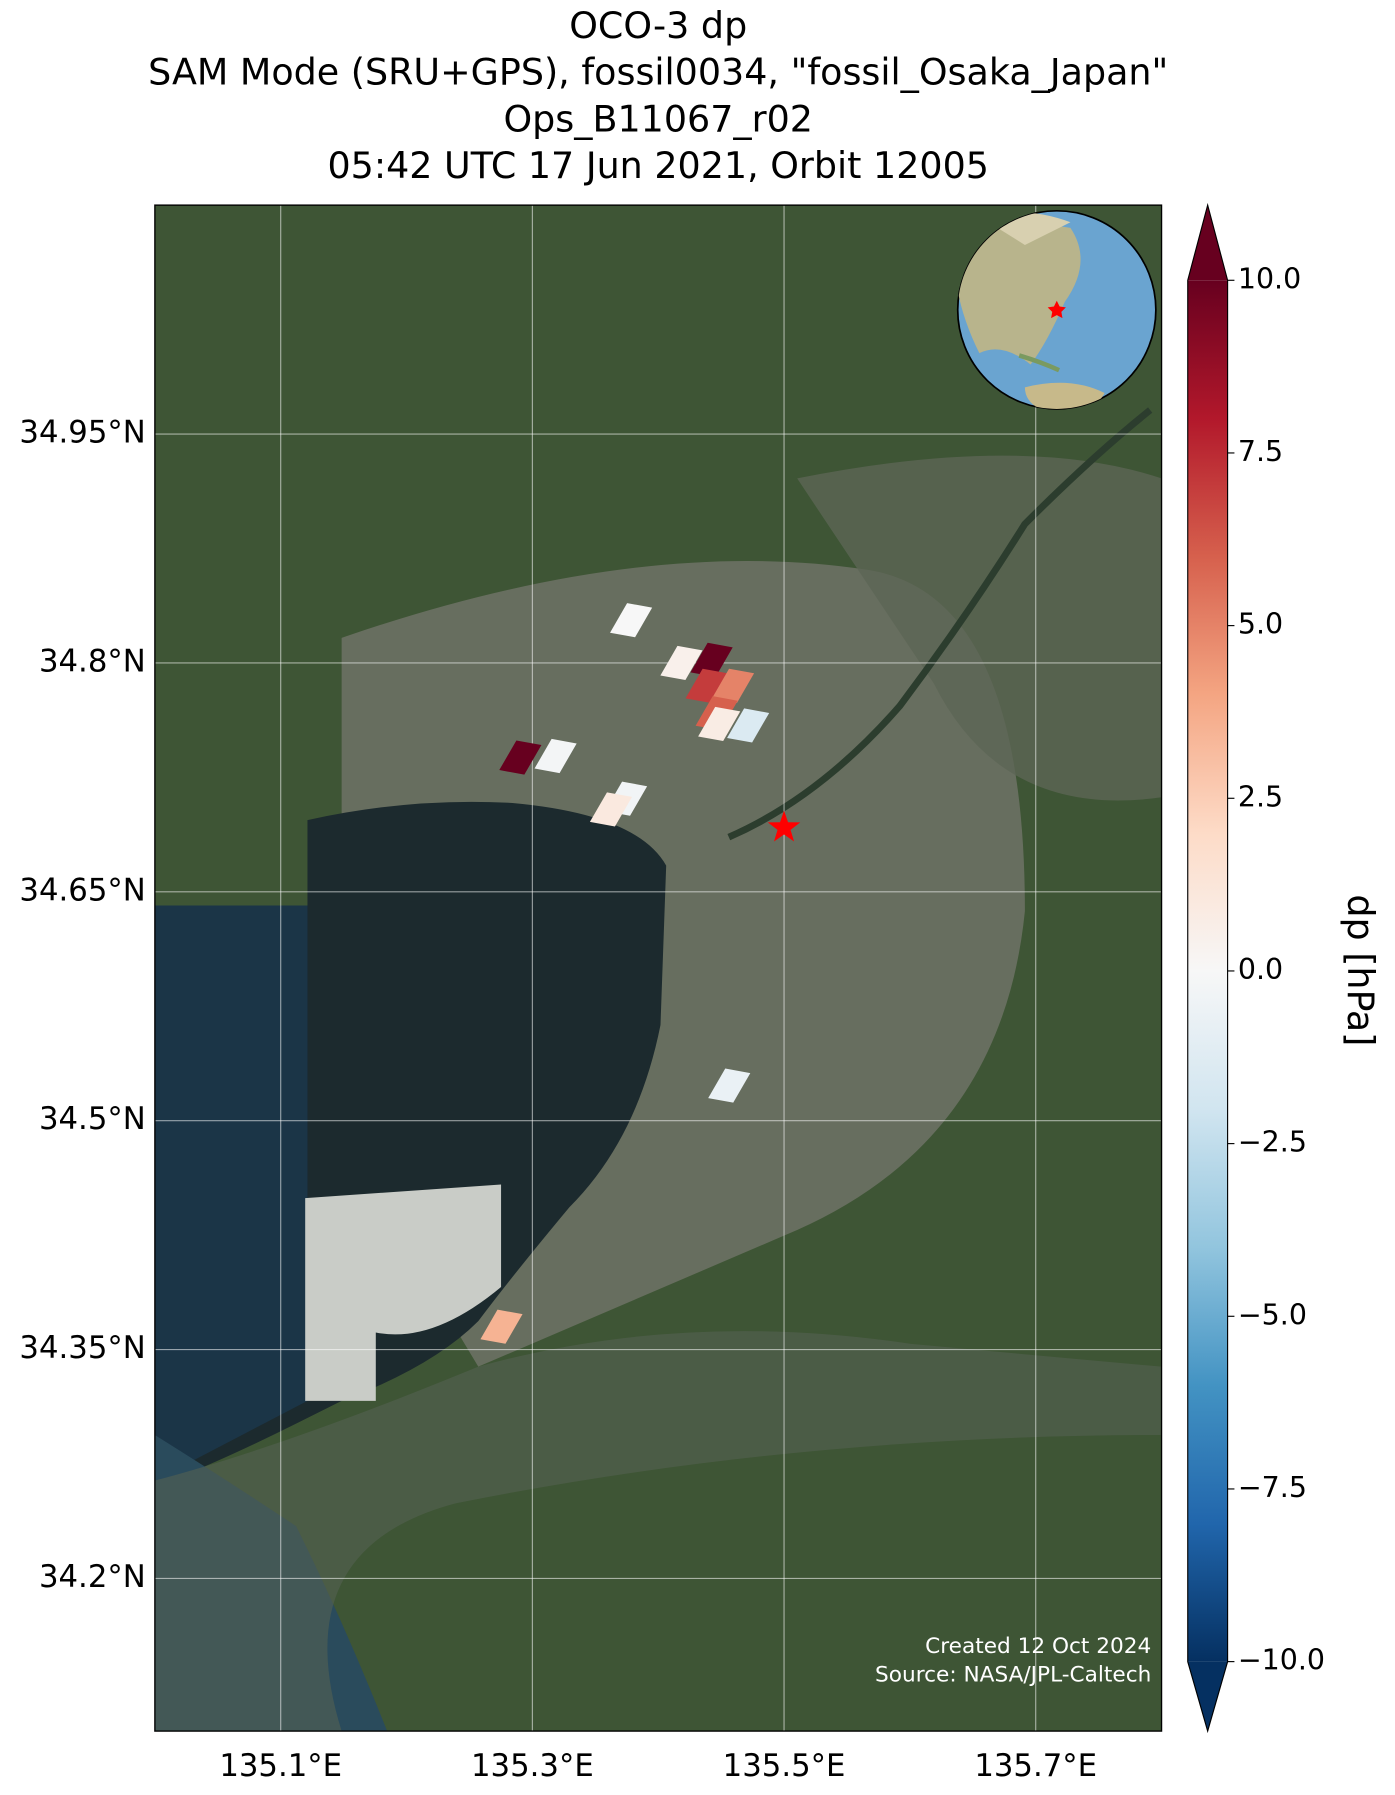 The width and height of the screenshot is (1395, 1795). What do you see at coordinates (1035, 1766) in the screenshot?
I see `x-tick-label: 135.7°E` at bounding box center [1035, 1766].